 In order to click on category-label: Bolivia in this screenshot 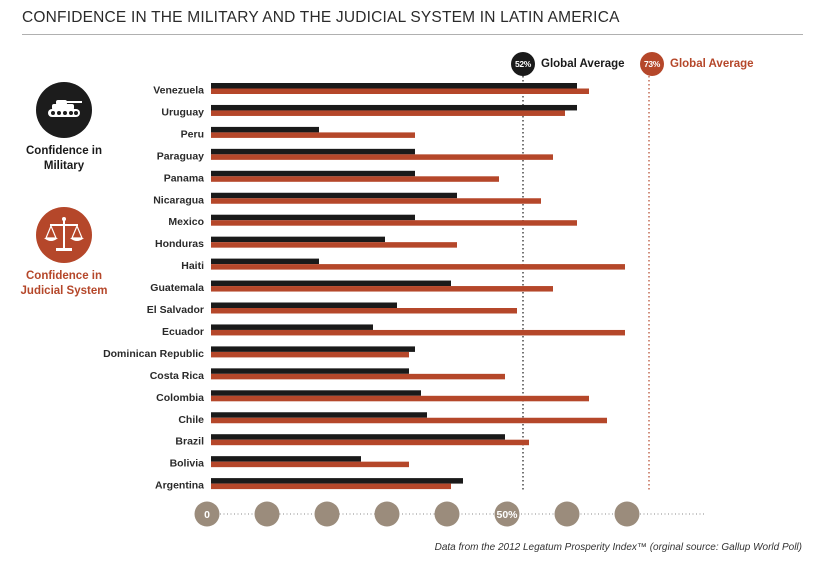, I will do `click(187, 464)`.